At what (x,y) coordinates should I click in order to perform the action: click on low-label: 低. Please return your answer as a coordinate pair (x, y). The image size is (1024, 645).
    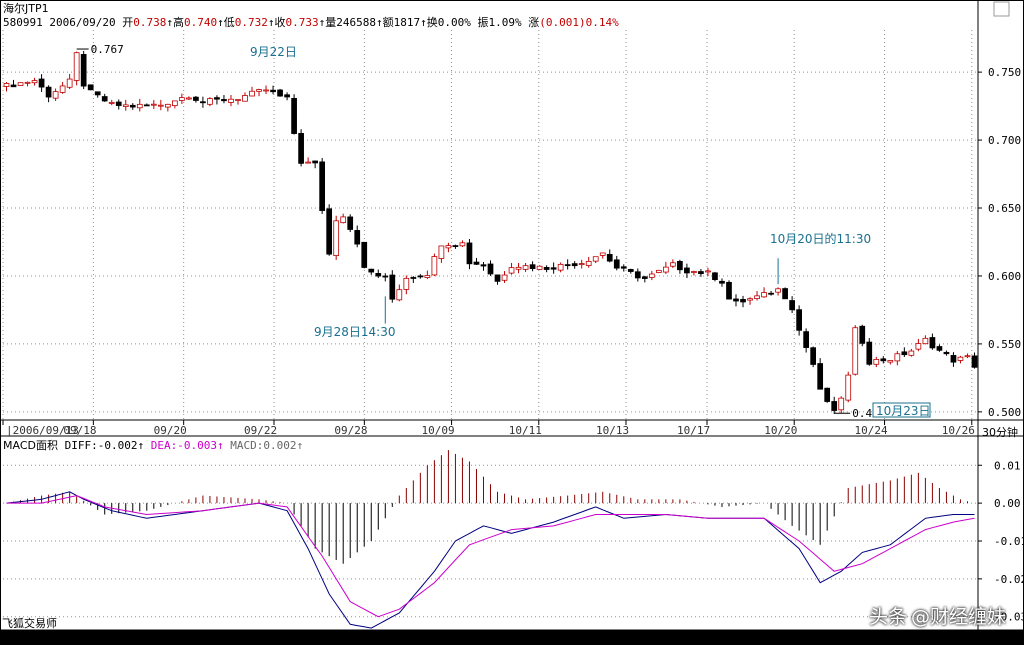
    Looking at the image, I should click on (229, 22).